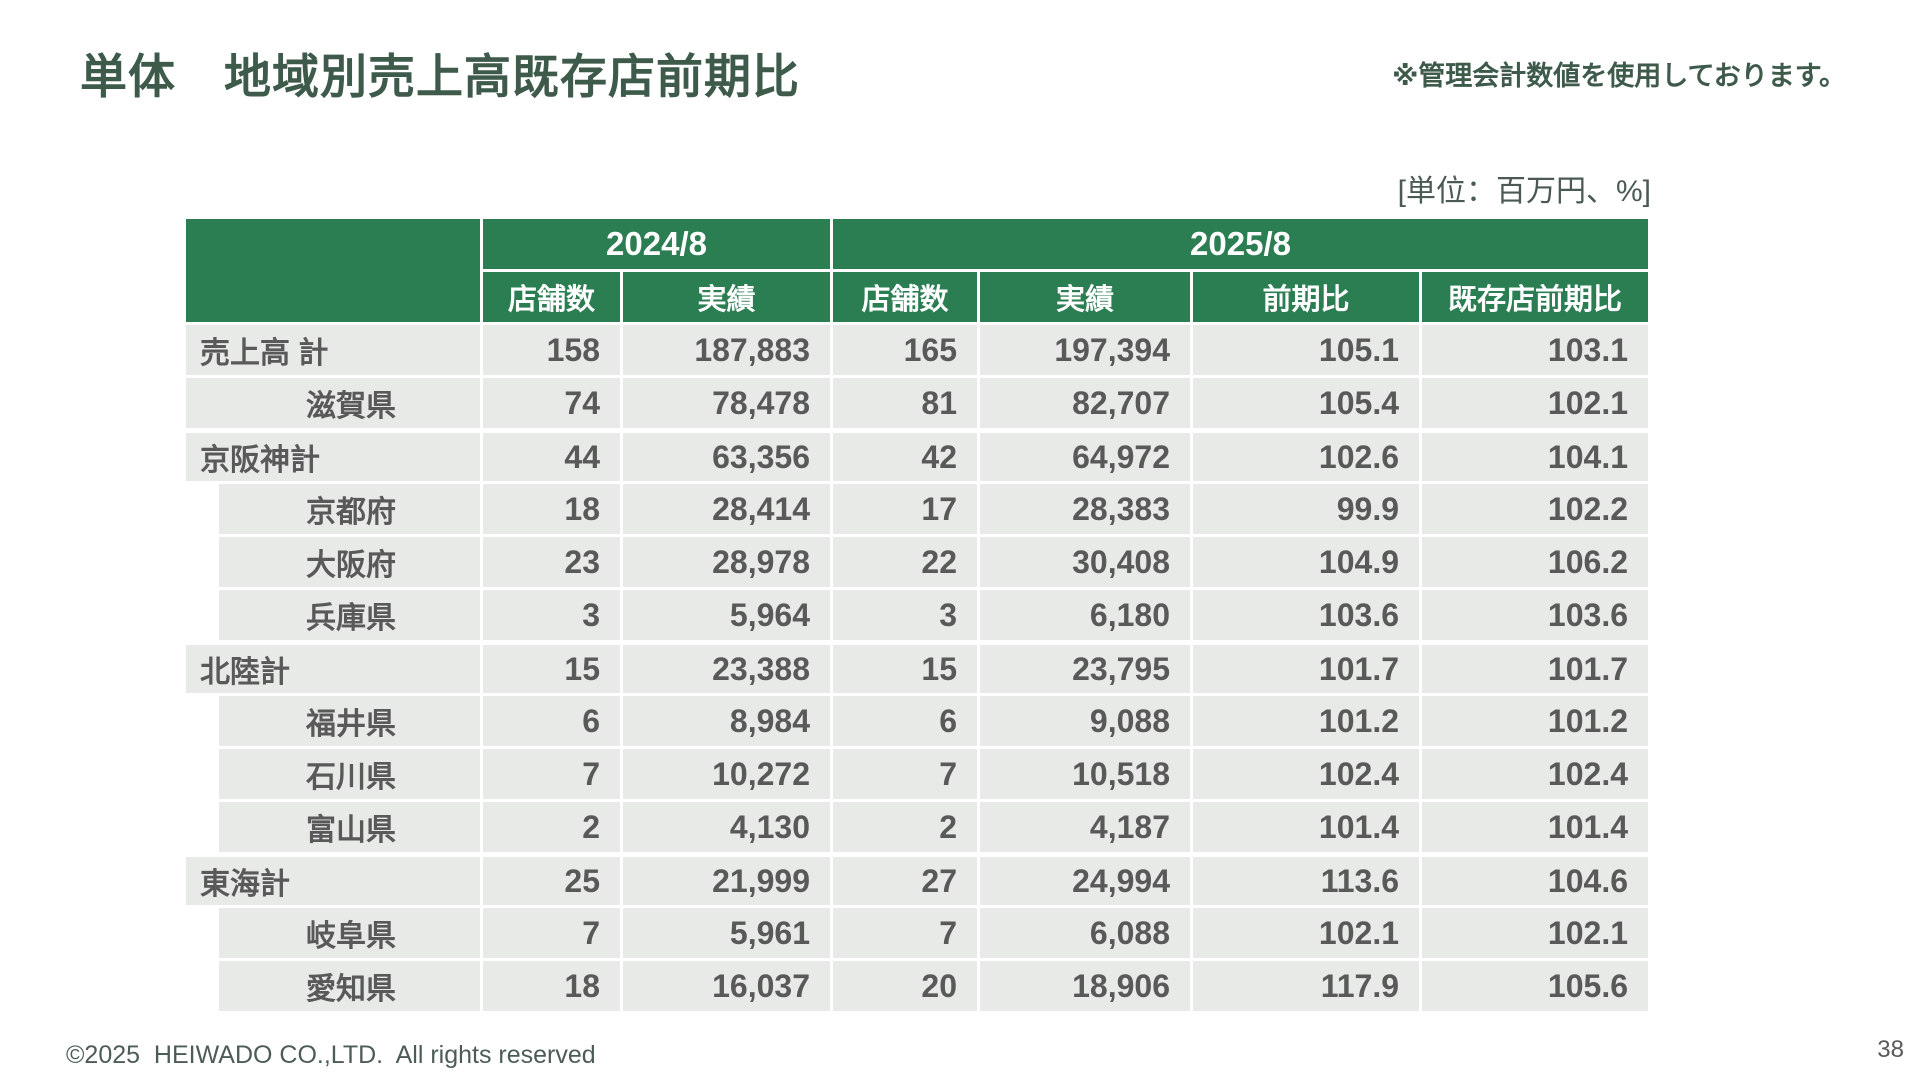 The height and width of the screenshot is (1080, 1920). I want to click on table-cell: 5,961, so click(726, 933).